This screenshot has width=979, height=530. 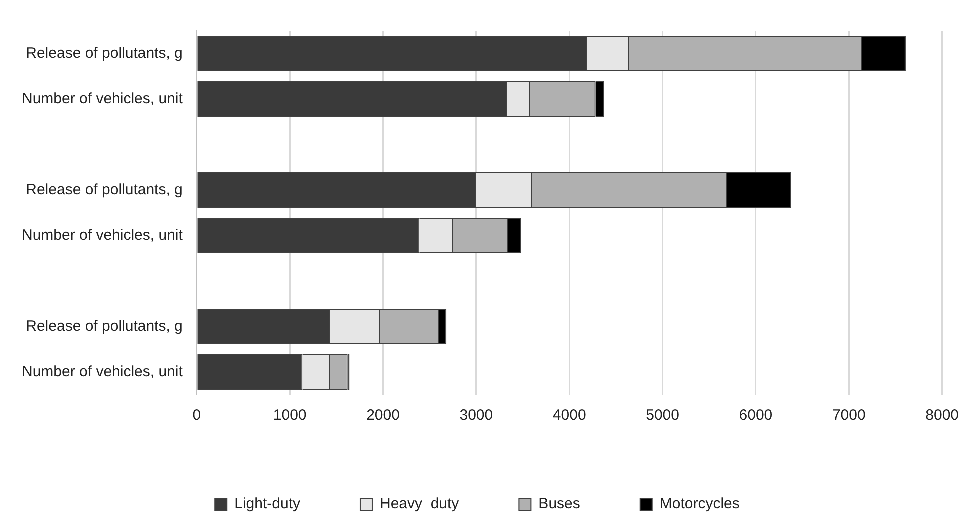 What do you see at coordinates (663, 415) in the screenshot?
I see `x-tick-label: 5000` at bounding box center [663, 415].